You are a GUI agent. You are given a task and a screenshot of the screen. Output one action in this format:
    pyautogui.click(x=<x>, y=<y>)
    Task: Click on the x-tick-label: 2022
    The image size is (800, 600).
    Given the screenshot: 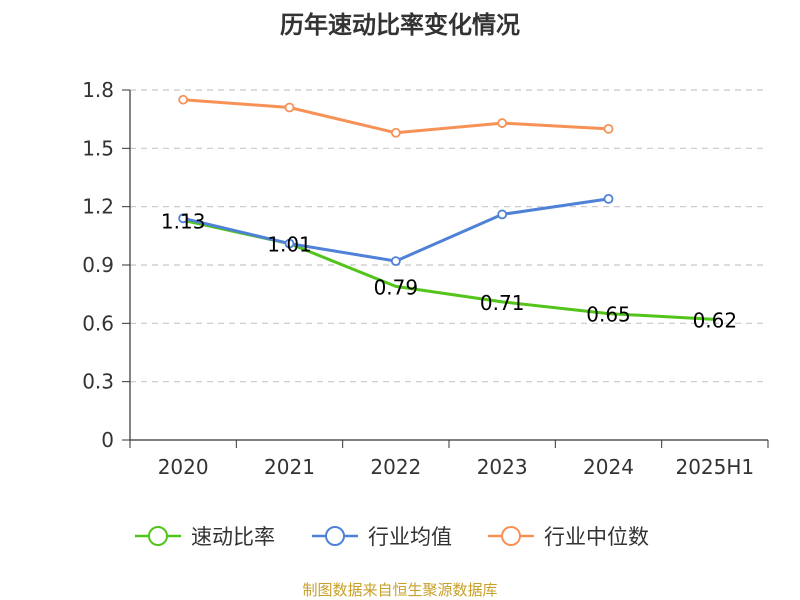 What is the action you would take?
    pyautogui.click(x=395, y=467)
    